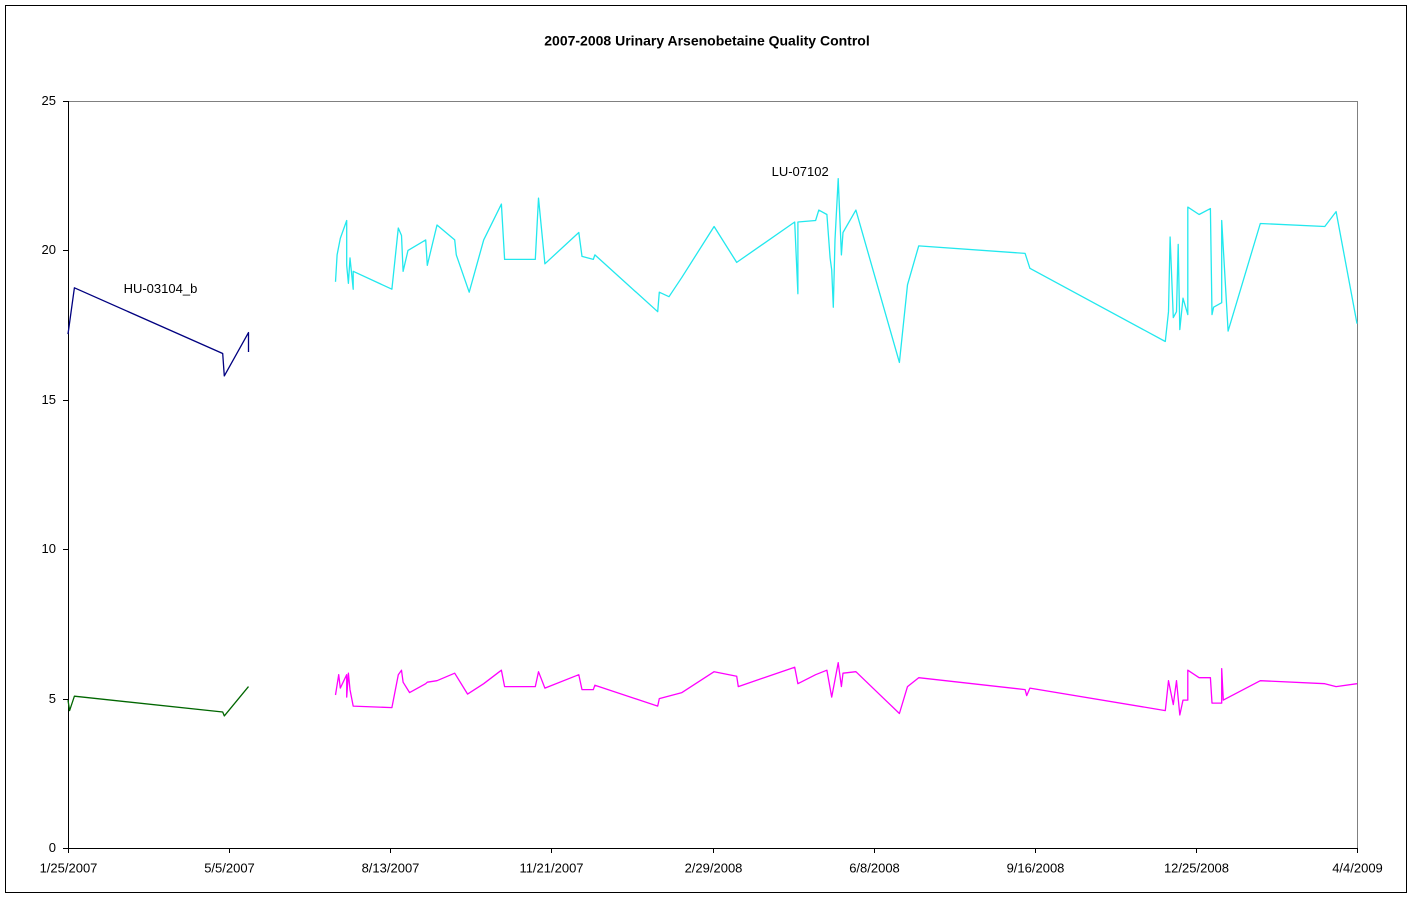 This screenshot has height=899, width=1413. What do you see at coordinates (714, 867) in the screenshot?
I see `x-tick-label: 2/29/2008` at bounding box center [714, 867].